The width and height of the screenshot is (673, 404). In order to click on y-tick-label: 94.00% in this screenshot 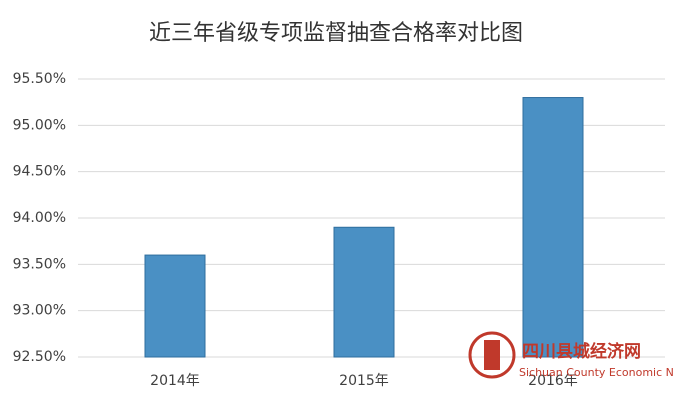, I will do `click(39, 218)`.